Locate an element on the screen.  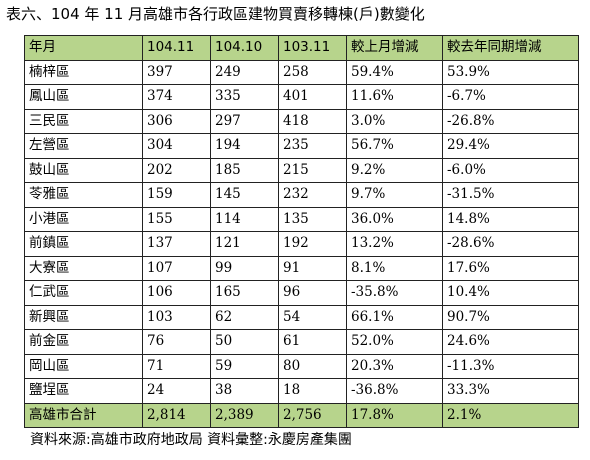
district-cell: 仁武區 is located at coordinates (83, 293).